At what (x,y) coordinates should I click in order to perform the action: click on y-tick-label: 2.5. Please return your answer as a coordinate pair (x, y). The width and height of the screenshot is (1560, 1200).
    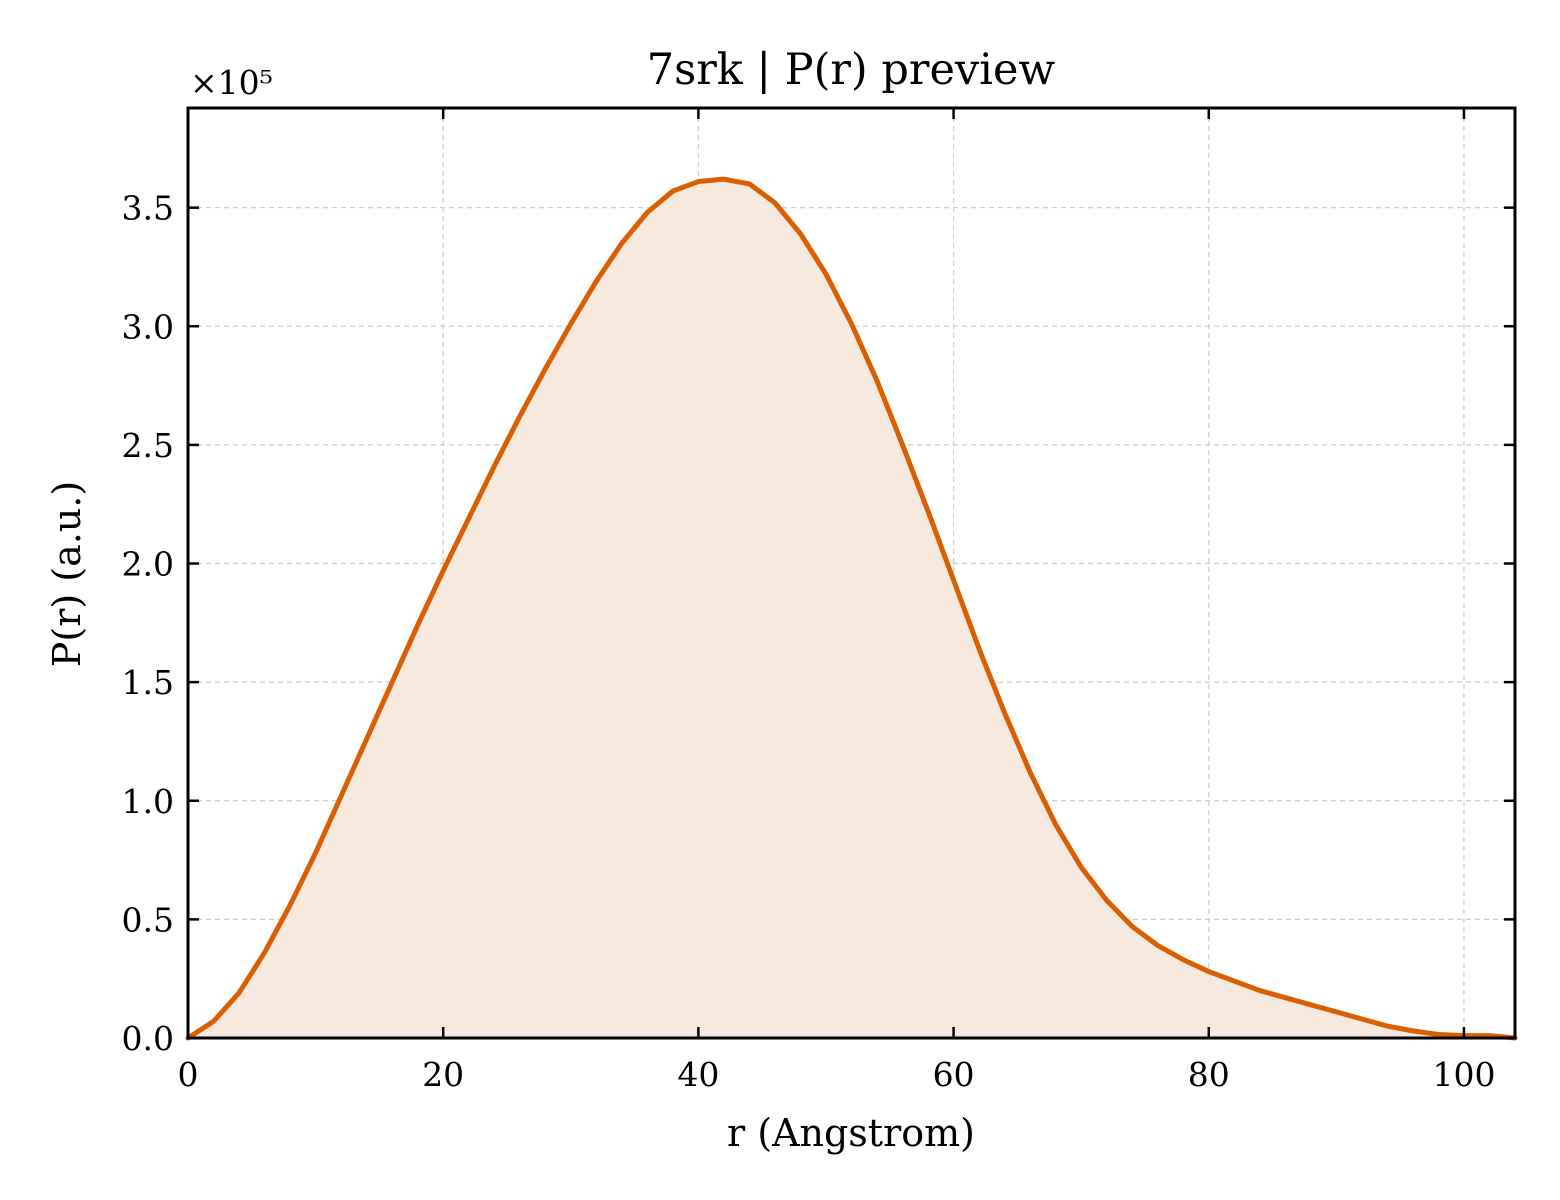
    Looking at the image, I should click on (148, 445).